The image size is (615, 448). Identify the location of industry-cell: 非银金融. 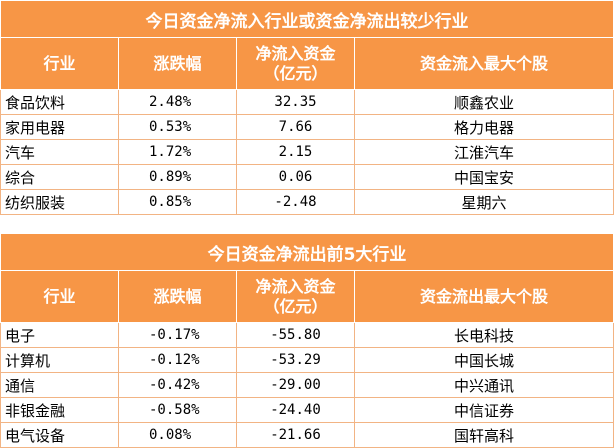
(59, 410).